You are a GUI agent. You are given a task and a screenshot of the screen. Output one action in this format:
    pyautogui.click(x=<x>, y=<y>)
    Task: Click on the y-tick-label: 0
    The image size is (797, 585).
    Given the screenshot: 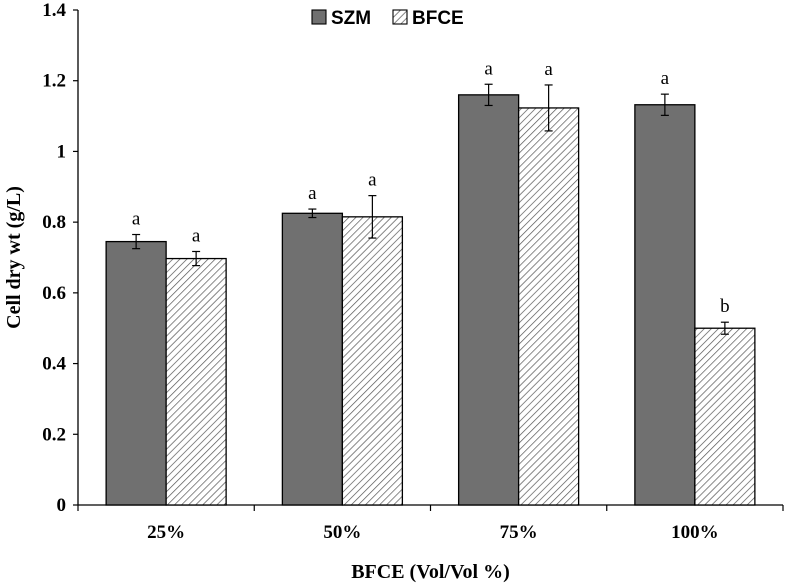 What is the action you would take?
    pyautogui.click(x=62, y=505)
    